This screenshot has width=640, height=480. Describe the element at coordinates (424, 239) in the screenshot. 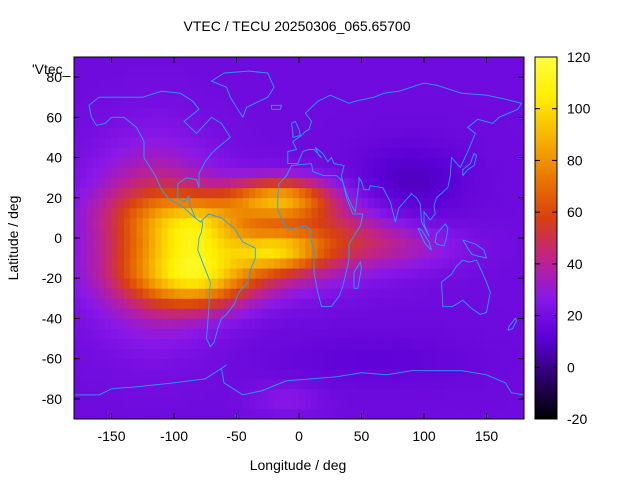

I see `coastline-sumatra` at that location.